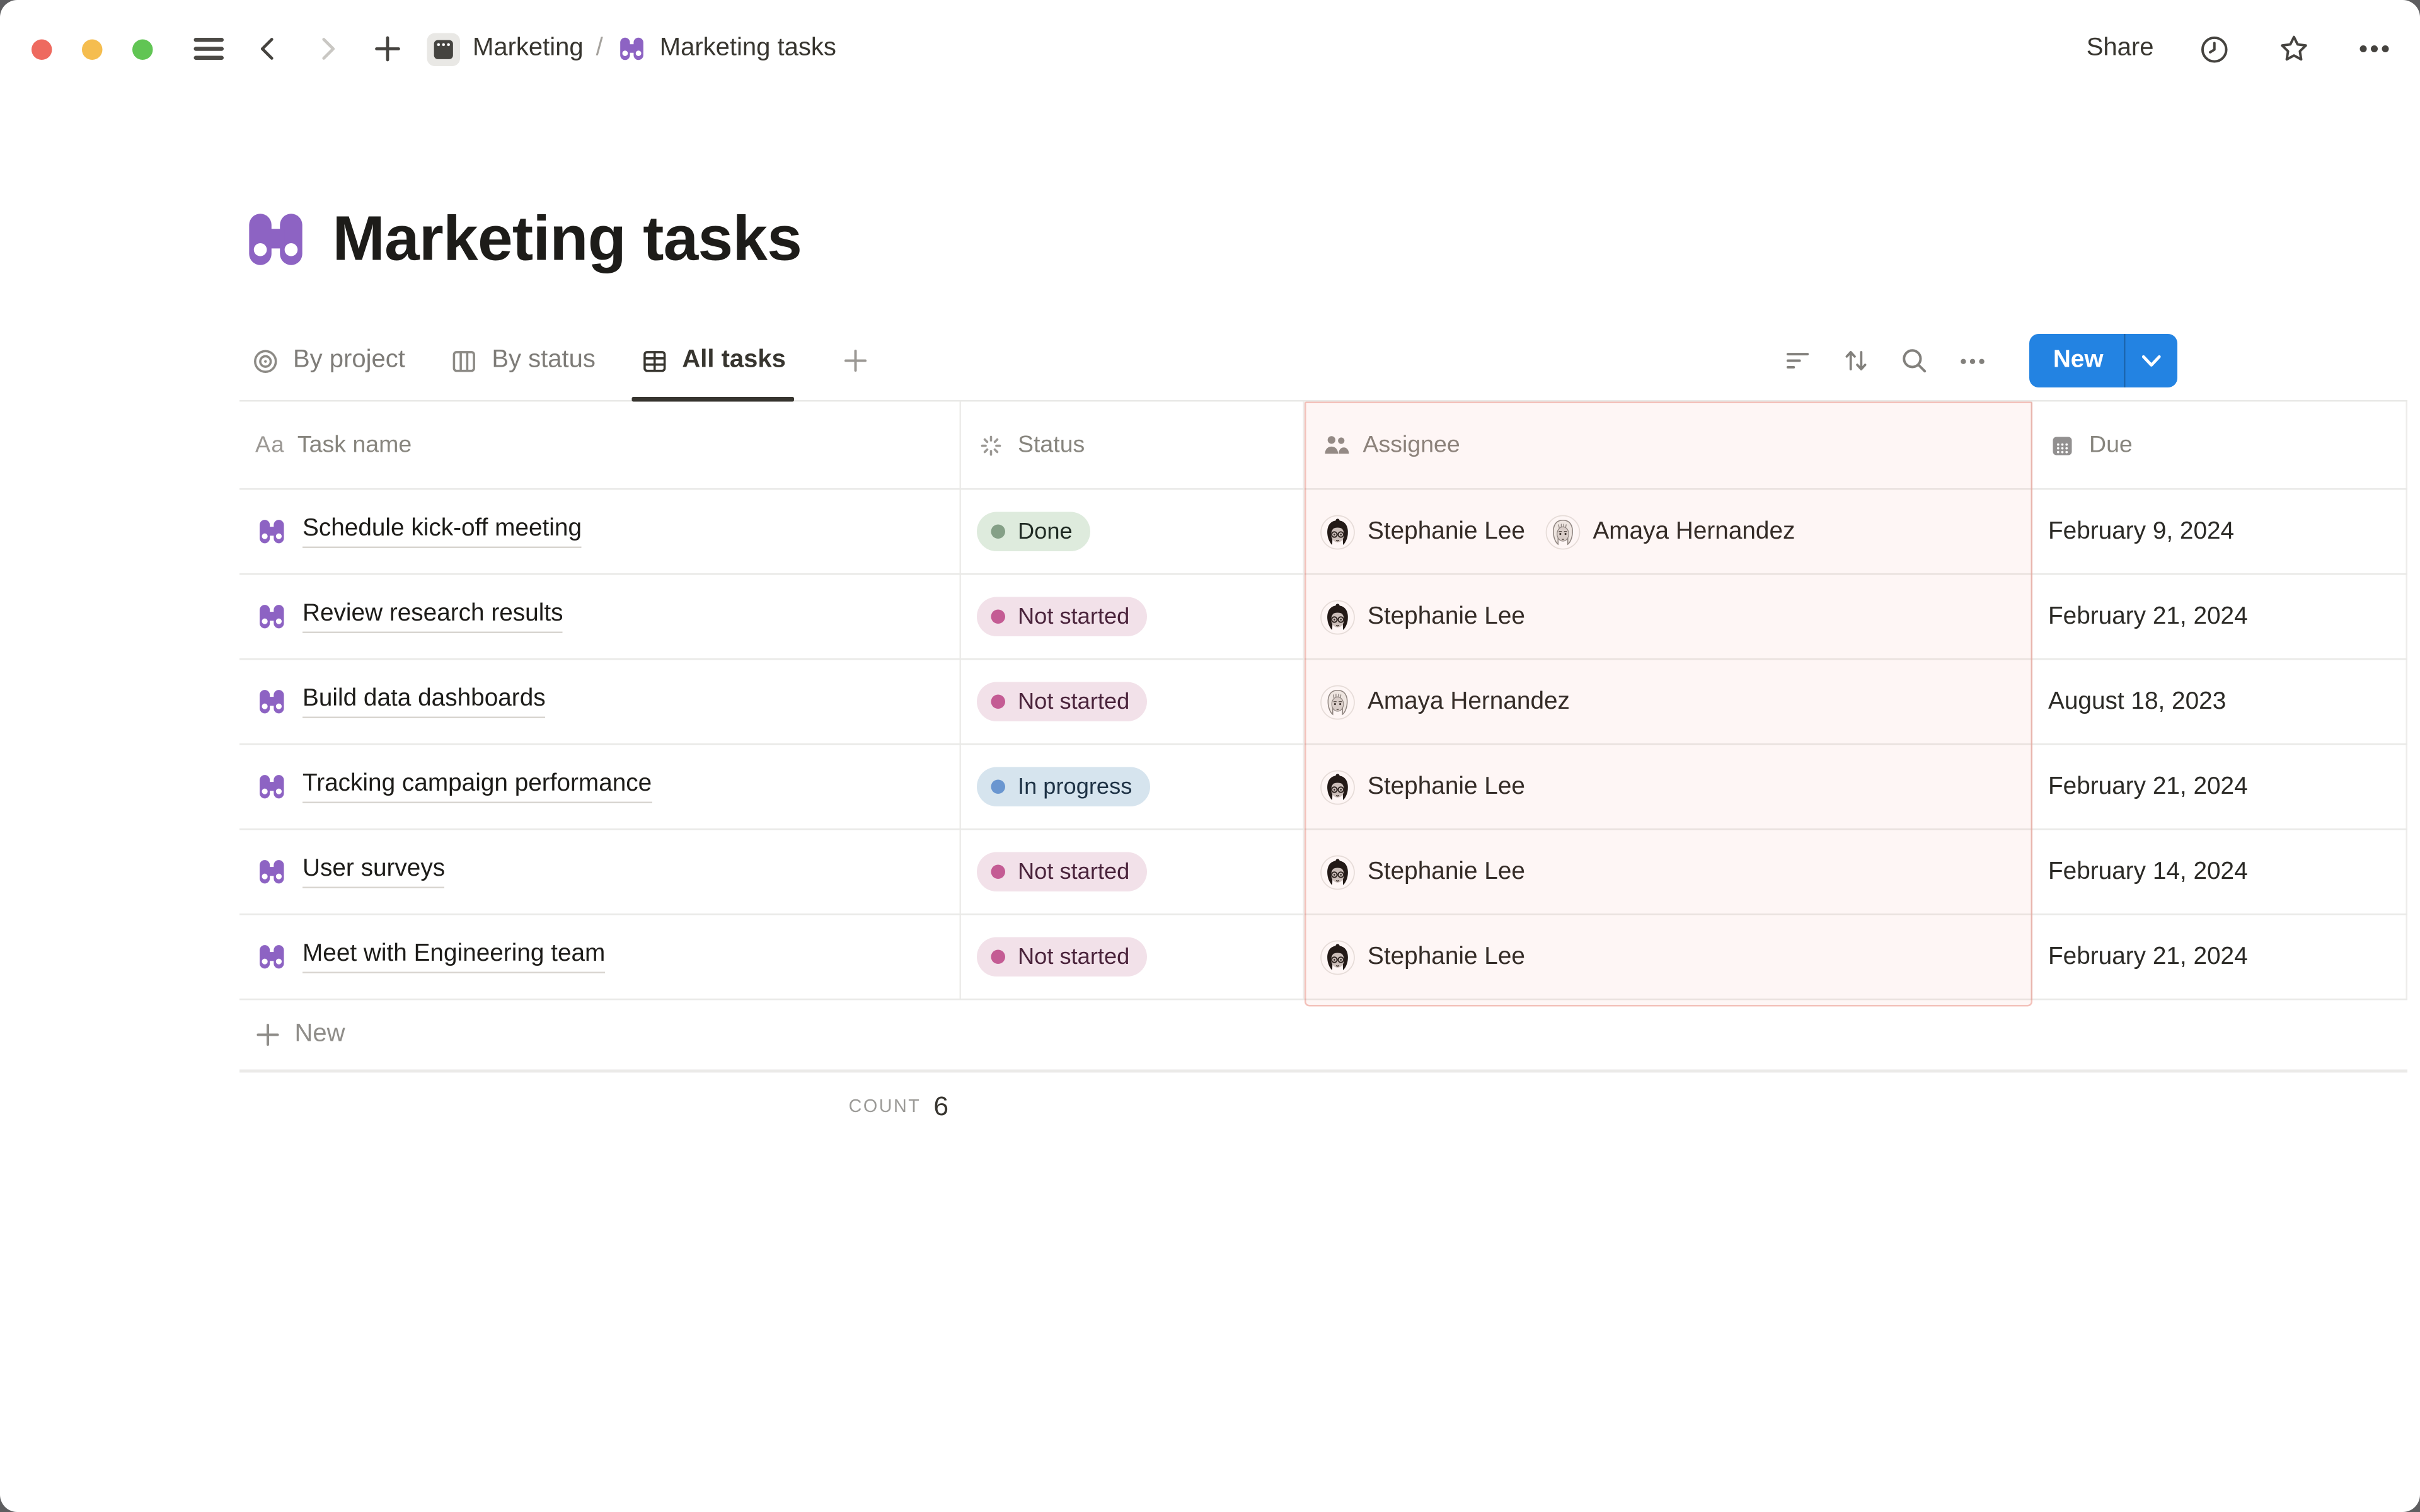  I want to click on column-header-status: Status, so click(1133, 444).